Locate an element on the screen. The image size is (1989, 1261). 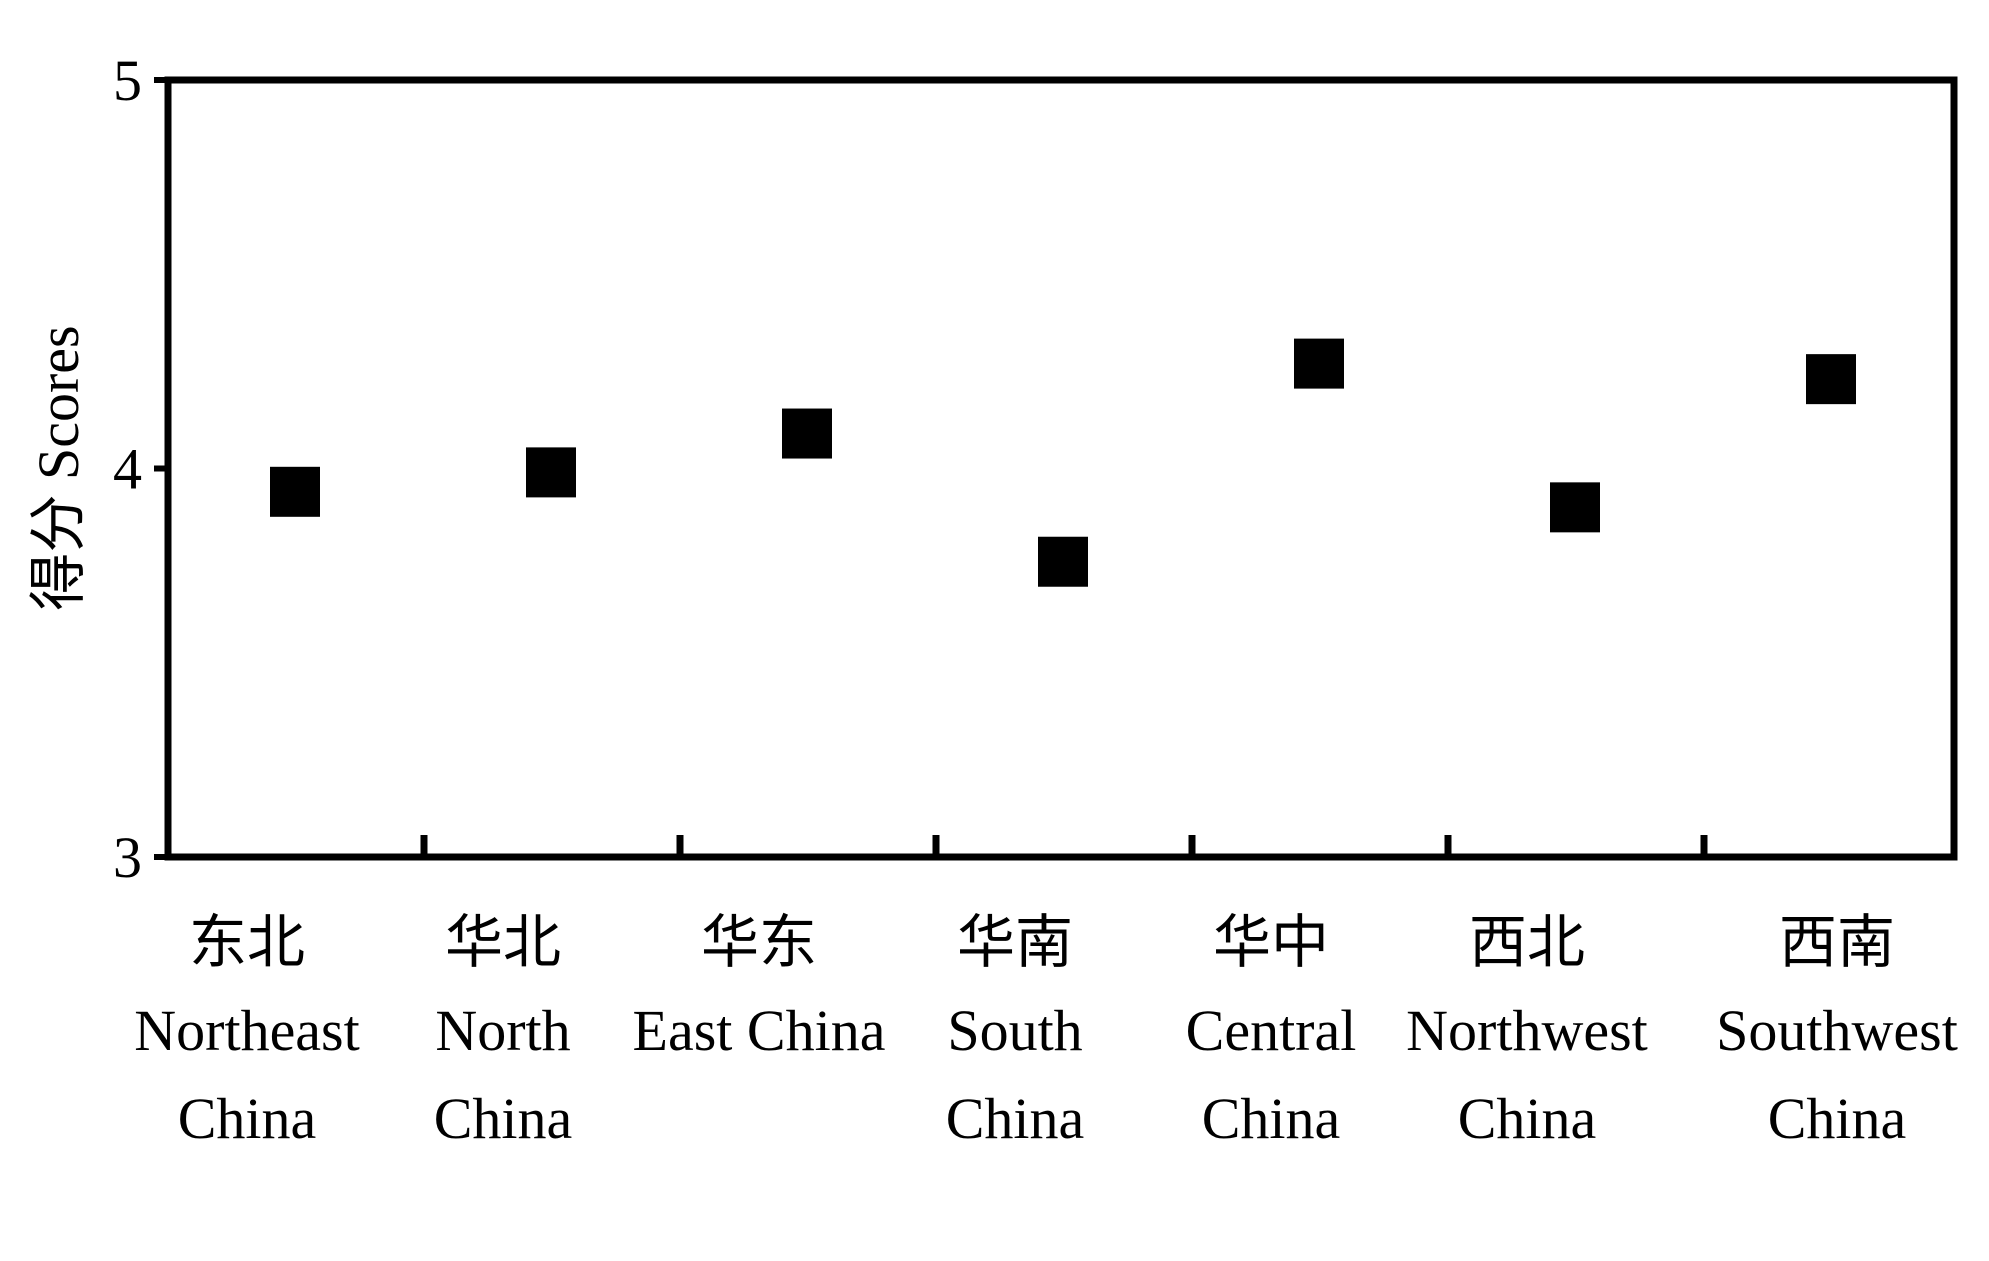
x-tick-label-zh: 西北 is located at coordinates (1527, 942).